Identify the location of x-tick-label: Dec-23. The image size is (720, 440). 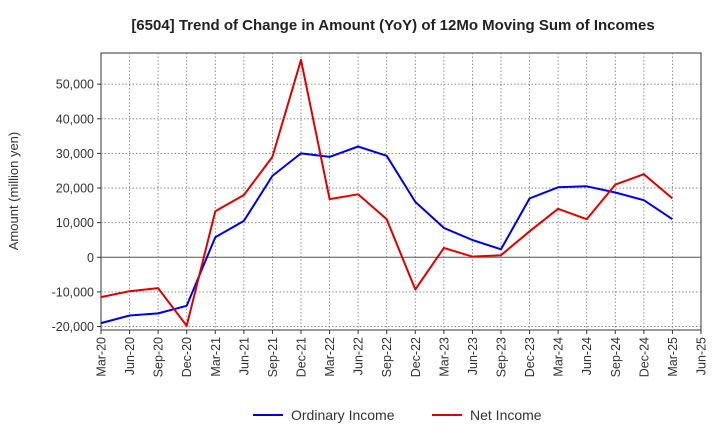
(530, 357).